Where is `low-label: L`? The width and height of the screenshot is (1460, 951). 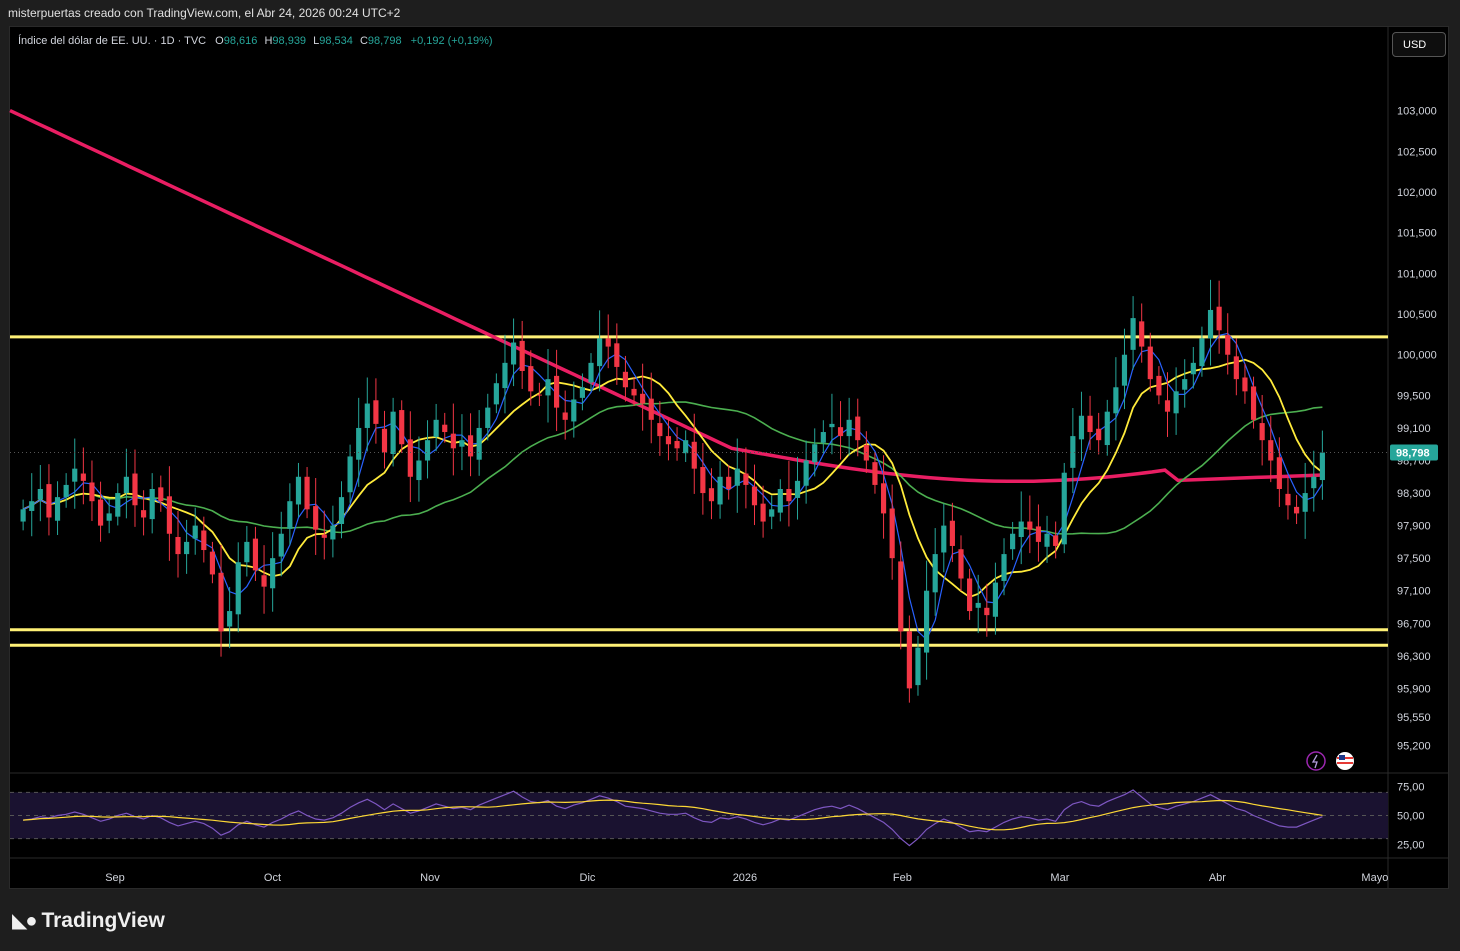 low-label: L is located at coordinates (316, 41).